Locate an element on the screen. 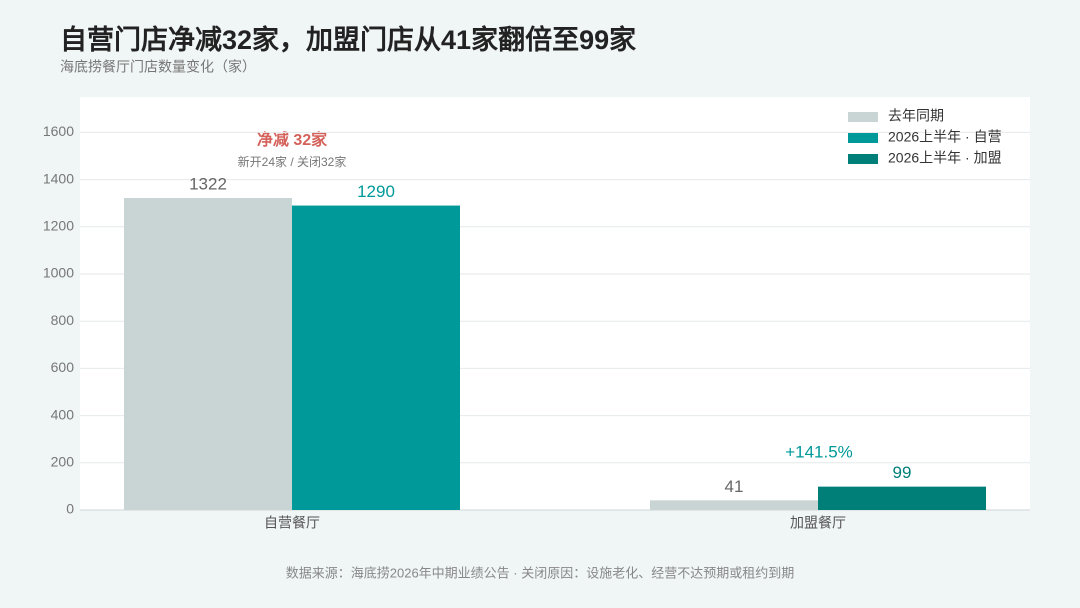 This screenshot has height=608, width=1080. chart-title: 自营门店净减32家，加盟门店从41家翻倍至99家 is located at coordinates (348, 39).